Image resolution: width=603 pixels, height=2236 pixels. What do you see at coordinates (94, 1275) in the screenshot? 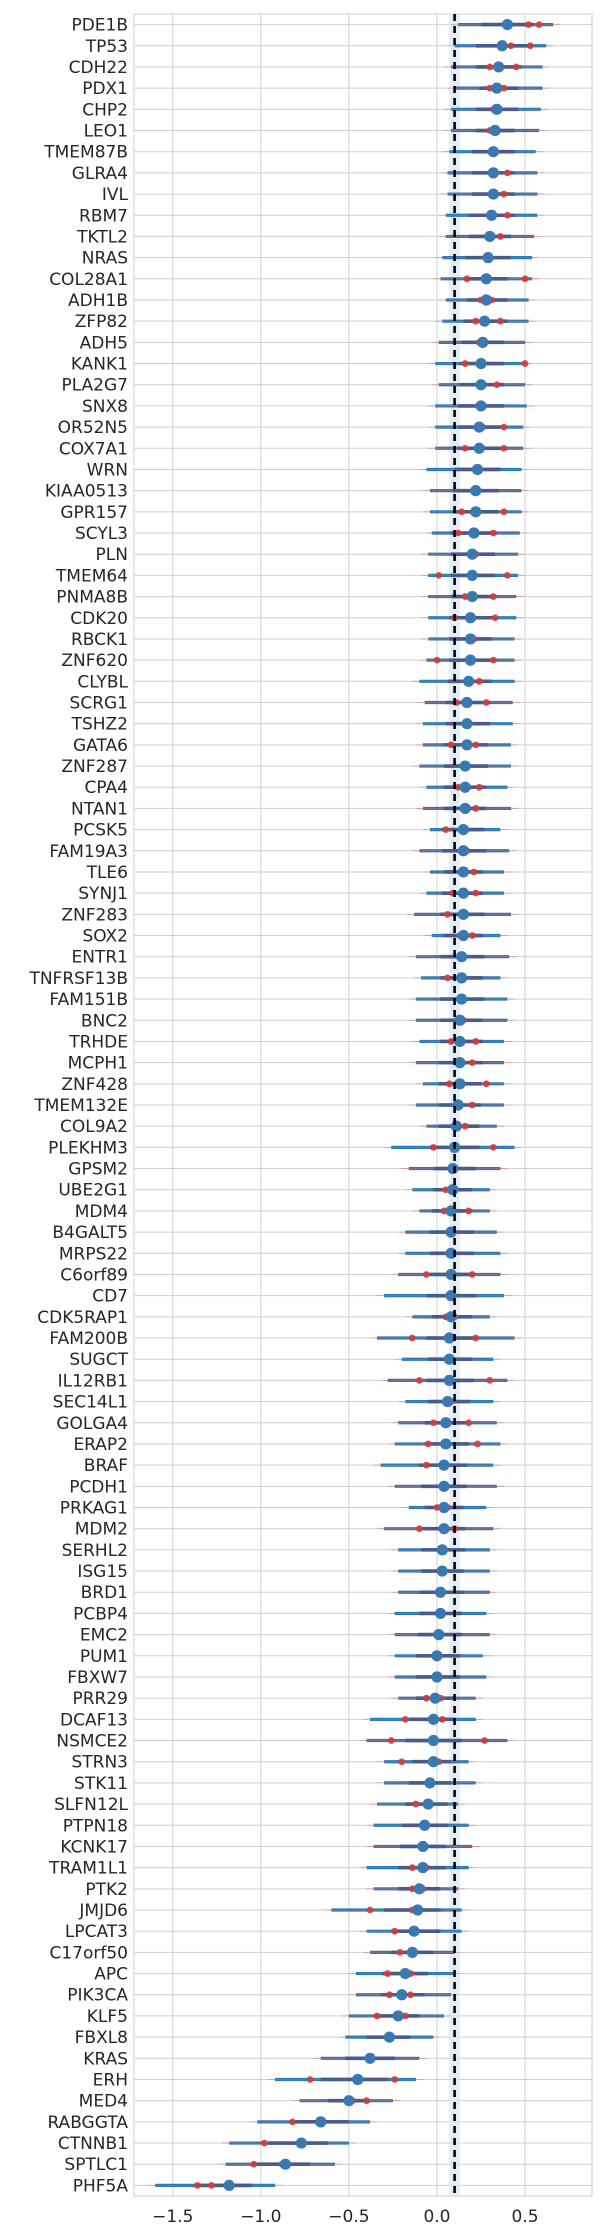
I see `gene-label: C6orf89` at bounding box center [94, 1275].